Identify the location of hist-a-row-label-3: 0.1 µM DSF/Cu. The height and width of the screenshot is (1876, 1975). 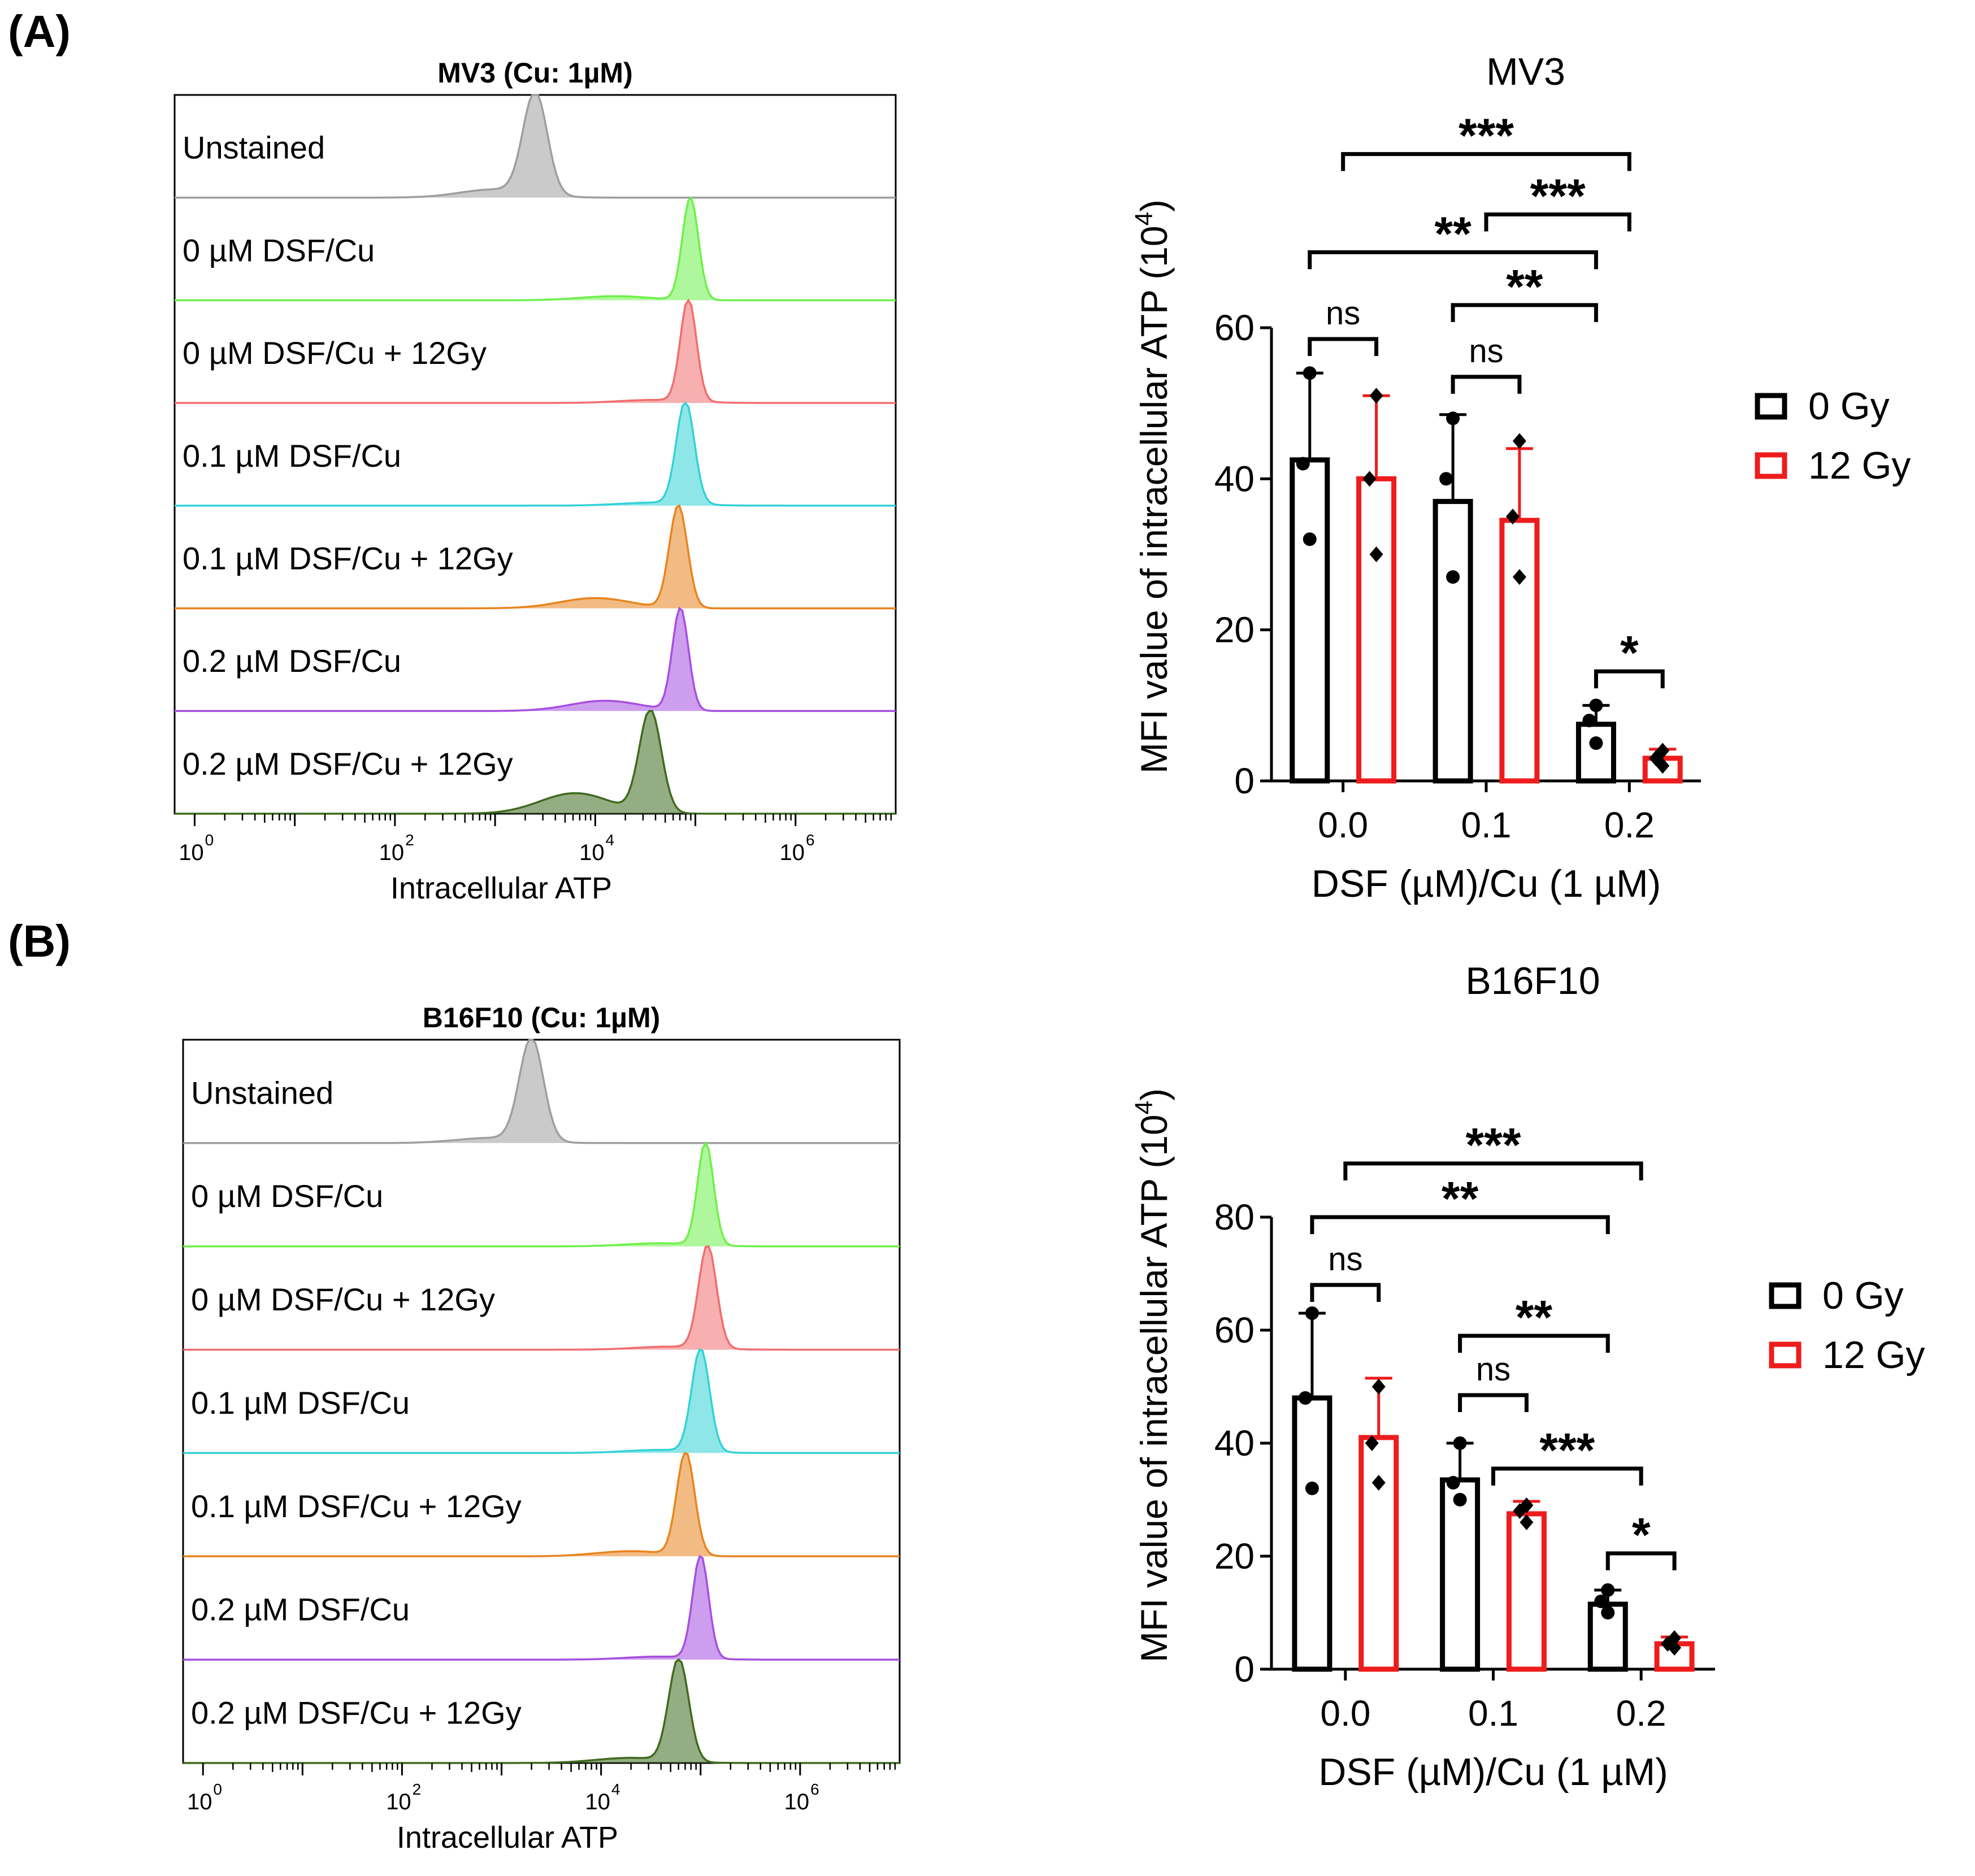
(292, 456).